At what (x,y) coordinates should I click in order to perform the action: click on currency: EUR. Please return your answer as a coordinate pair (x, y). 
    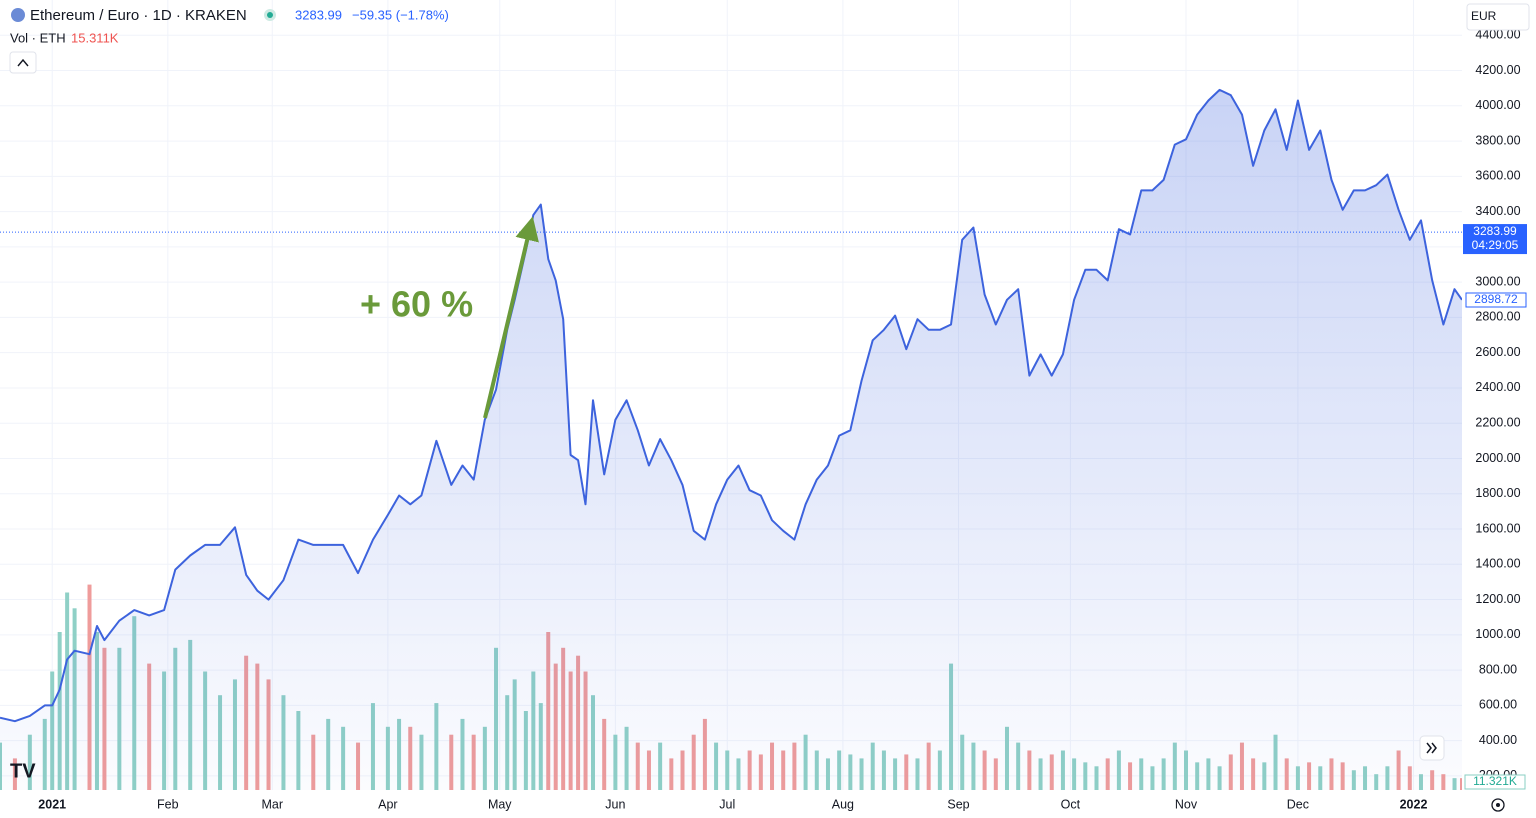
    Looking at the image, I should click on (1484, 16).